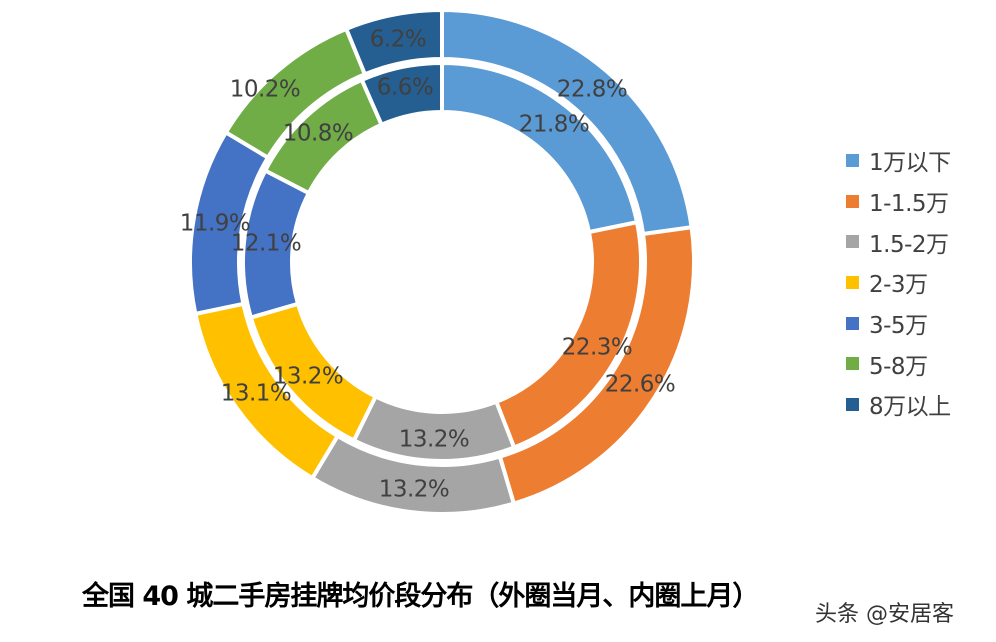 This screenshot has width=996, height=642. What do you see at coordinates (898, 285) in the screenshot?
I see `legend-label: 2-3万` at bounding box center [898, 285].